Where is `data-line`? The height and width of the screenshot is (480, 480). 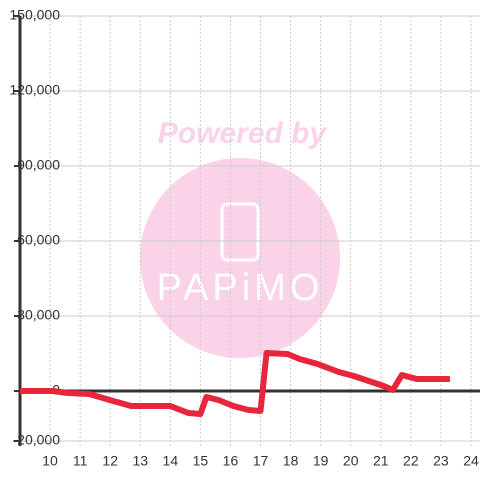 data-line is located at coordinates (235, 383).